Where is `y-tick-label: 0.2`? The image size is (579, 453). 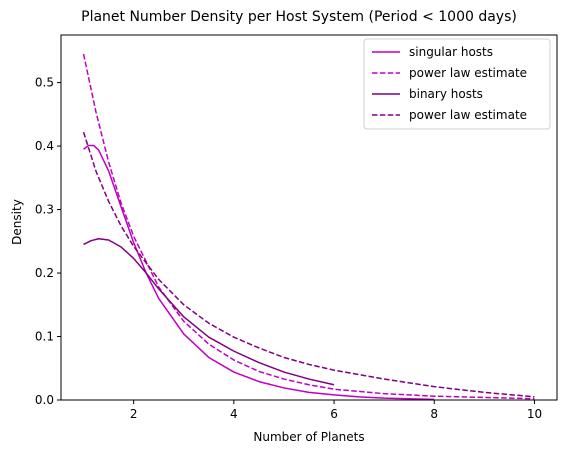 y-tick-label: 0.2 is located at coordinates (44, 273).